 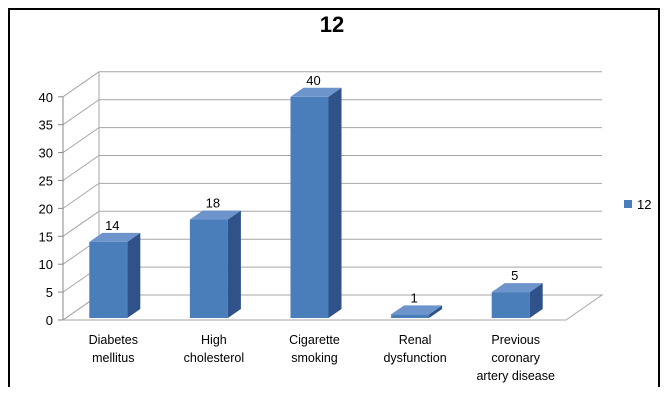 What do you see at coordinates (46, 236) in the screenshot?
I see `y-tick-label: 15` at bounding box center [46, 236].